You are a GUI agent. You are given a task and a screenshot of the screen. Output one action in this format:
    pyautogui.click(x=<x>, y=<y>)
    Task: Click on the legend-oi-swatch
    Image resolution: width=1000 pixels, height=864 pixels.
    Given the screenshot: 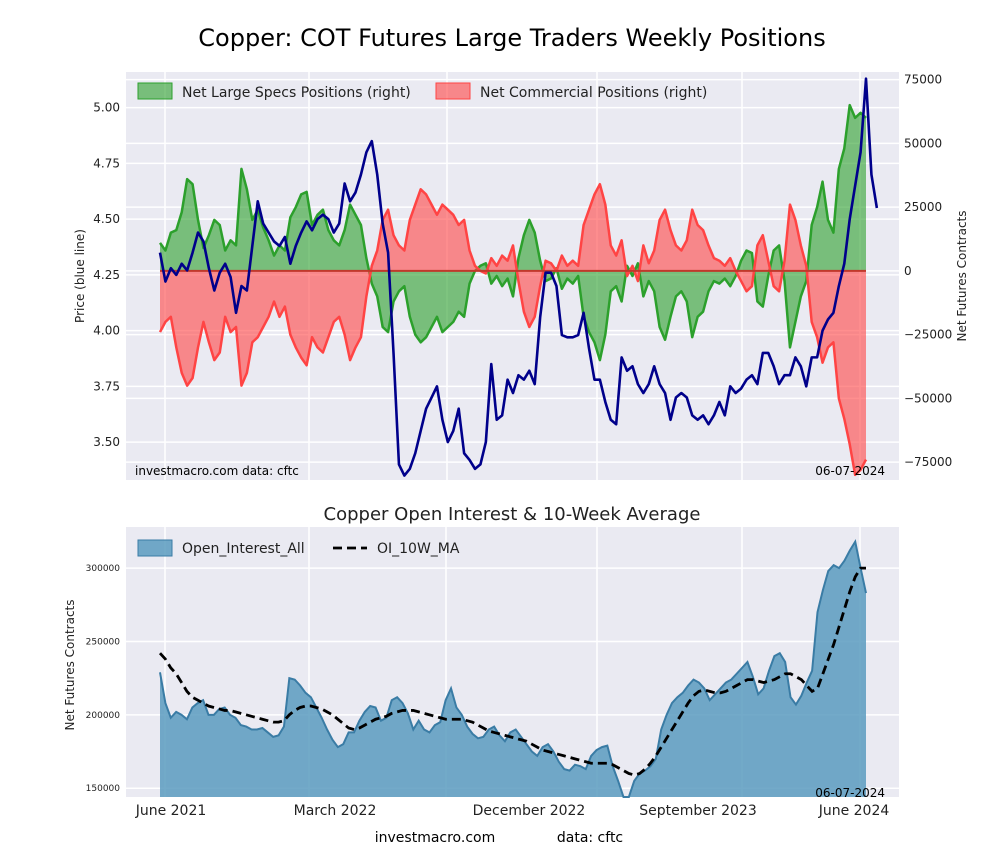 What is the action you would take?
    pyautogui.click(x=155, y=548)
    